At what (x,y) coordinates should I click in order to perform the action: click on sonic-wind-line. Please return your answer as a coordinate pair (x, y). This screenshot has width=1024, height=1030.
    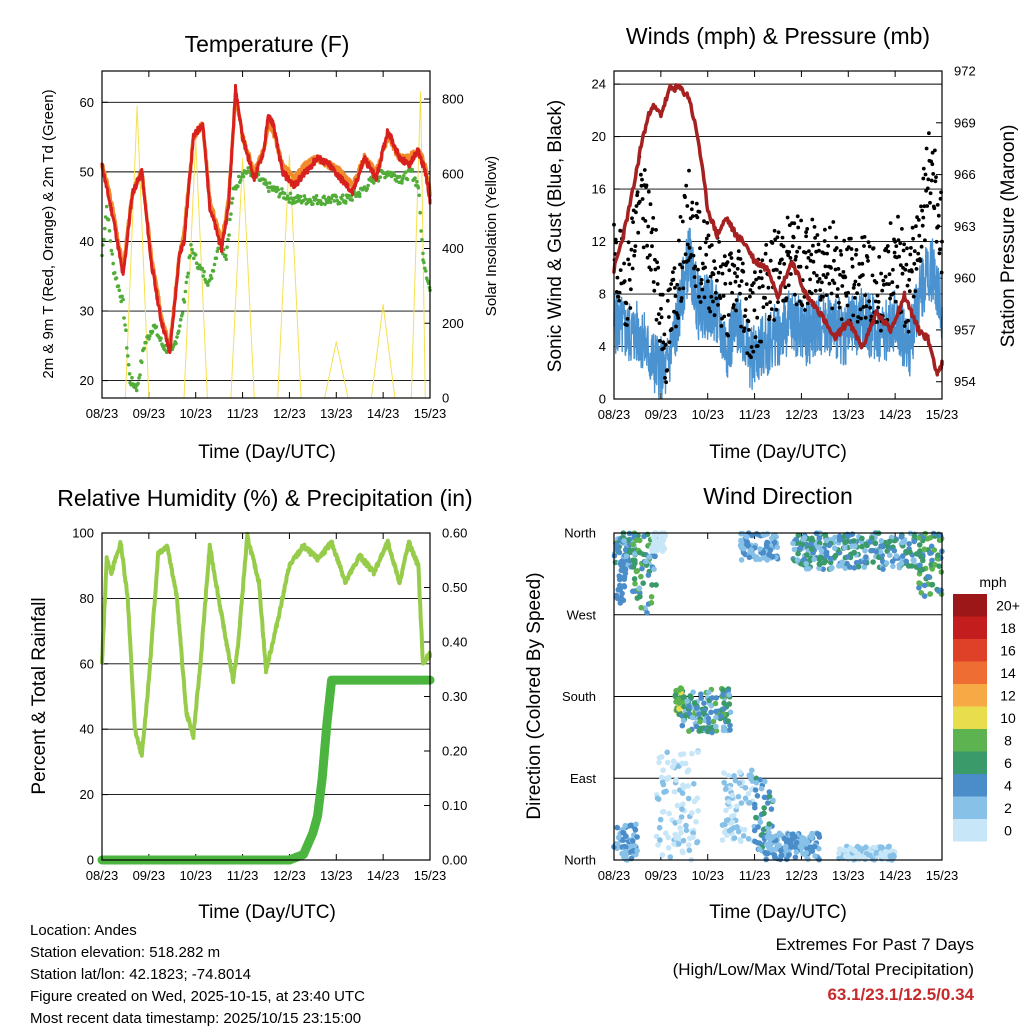
    Looking at the image, I should click on (778, 313).